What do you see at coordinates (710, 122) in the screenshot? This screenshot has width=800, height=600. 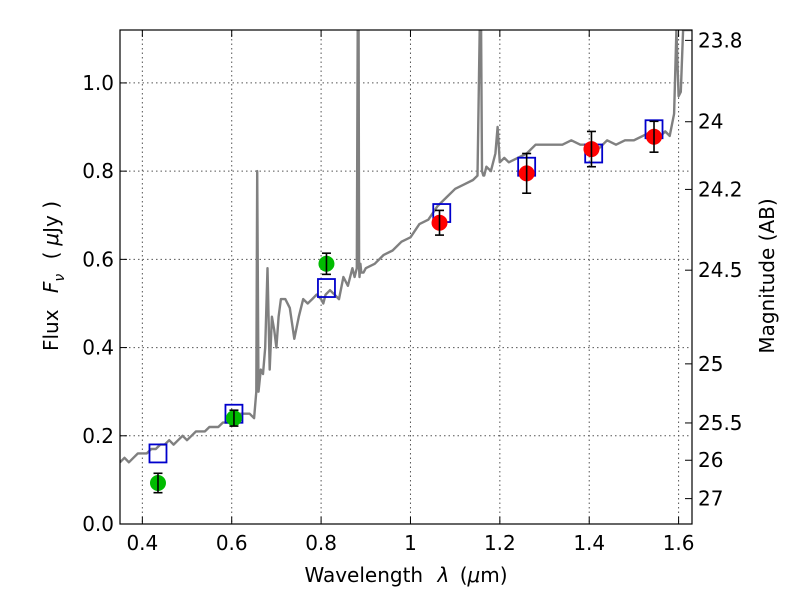 I see `magnitude-tick-label: 24` at bounding box center [710, 122].